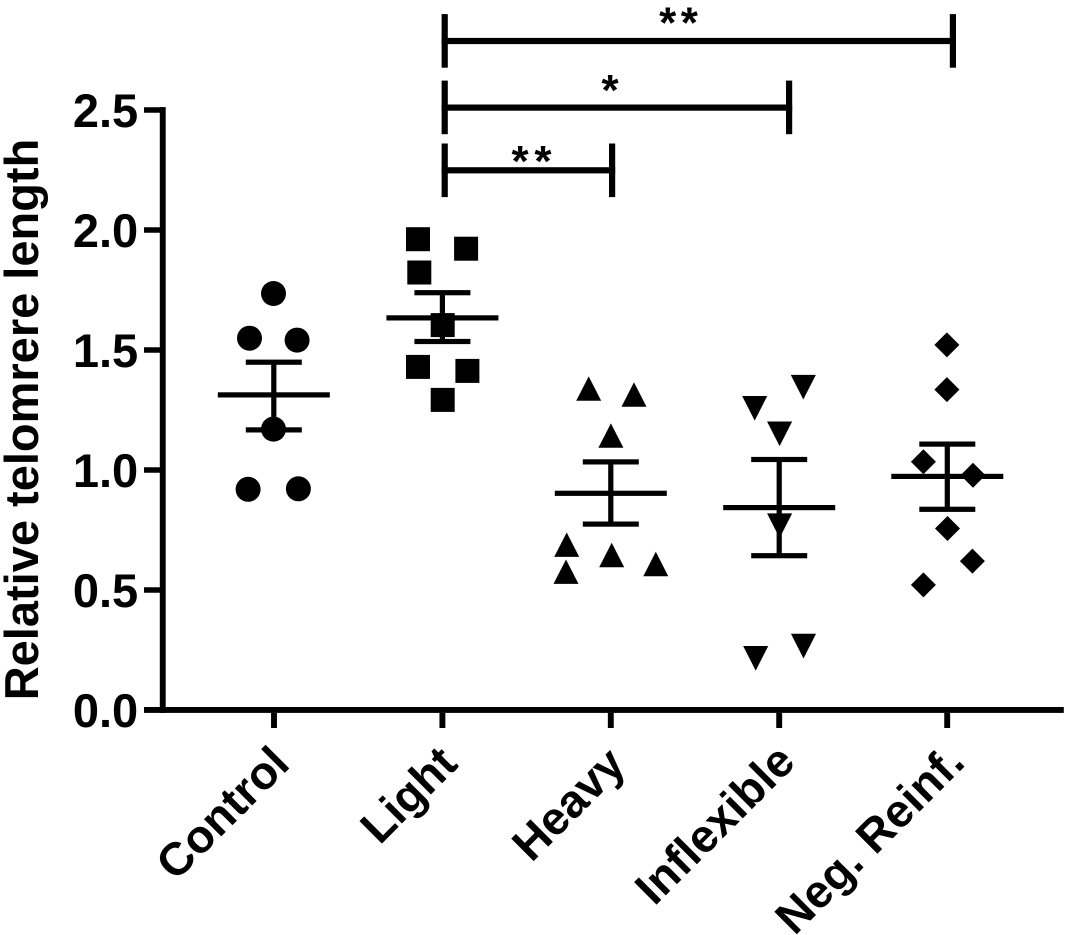  I want to click on svg-text: 0.0, so click(105, 710).